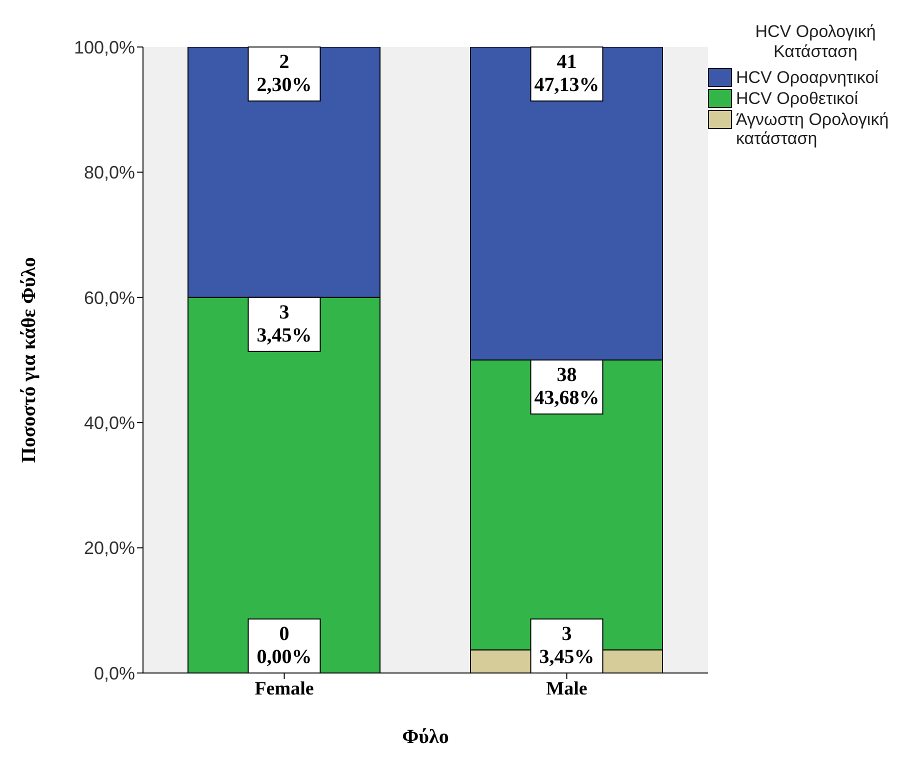 This screenshot has height=762, width=917. I want to click on y-axis-title: Ποσοστό για κάθε Φύλο, so click(29, 360).